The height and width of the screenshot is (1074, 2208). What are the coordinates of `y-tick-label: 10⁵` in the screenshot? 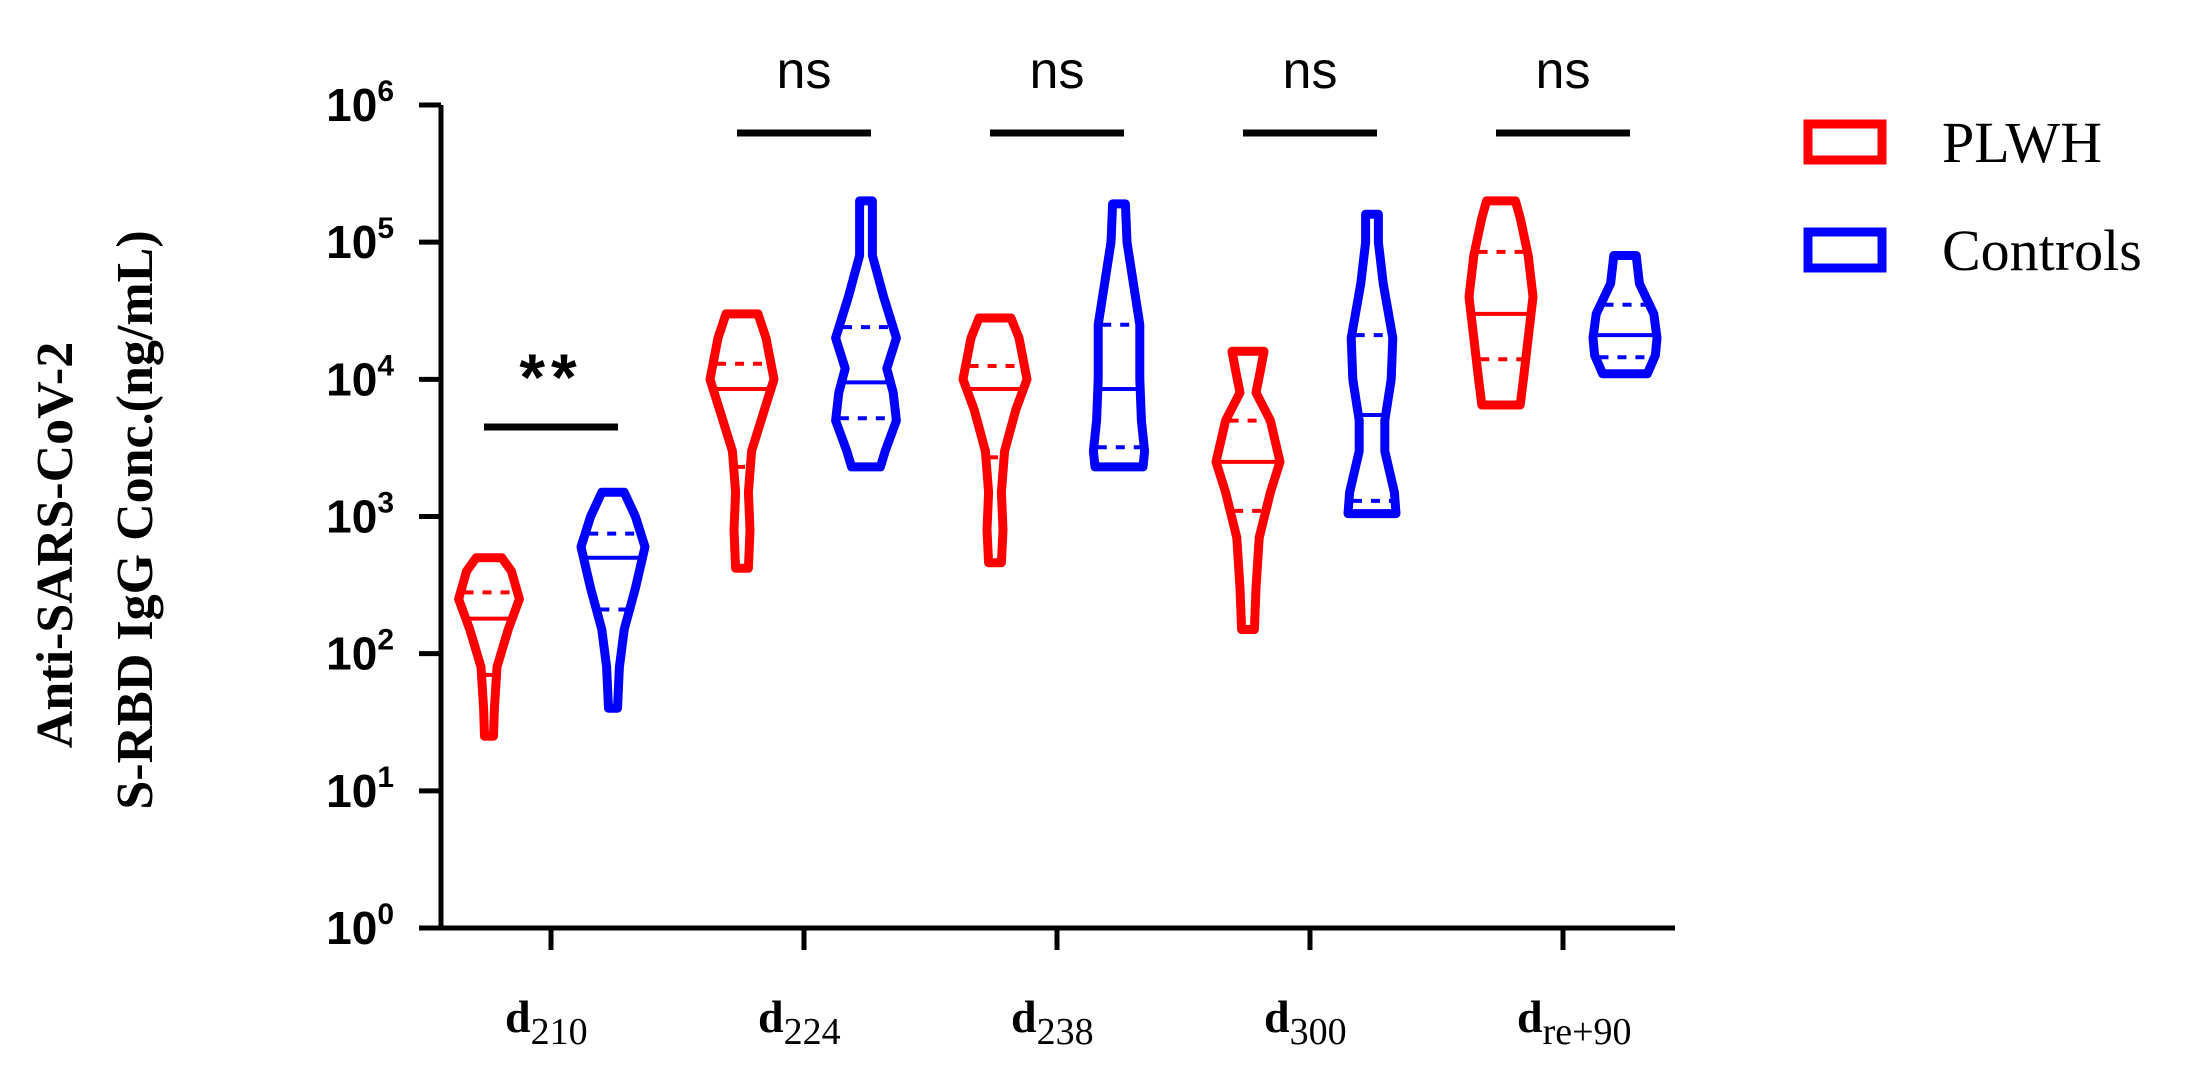 It's located at (360, 240).